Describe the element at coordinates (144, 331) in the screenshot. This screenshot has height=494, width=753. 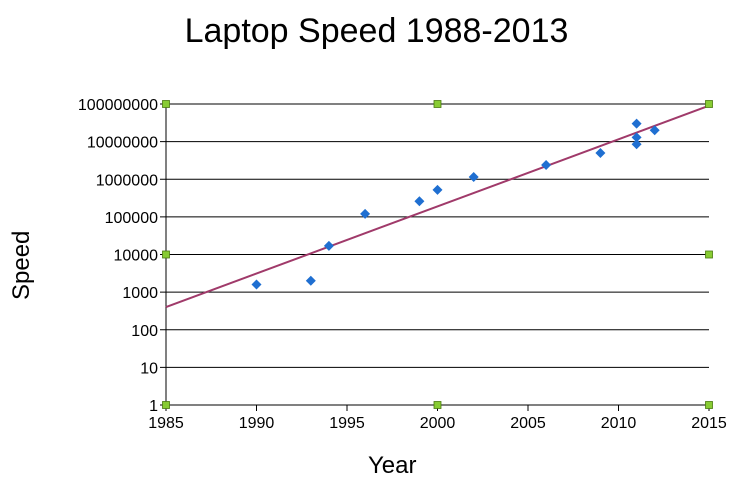
I see `y-tick-label: 100` at that location.